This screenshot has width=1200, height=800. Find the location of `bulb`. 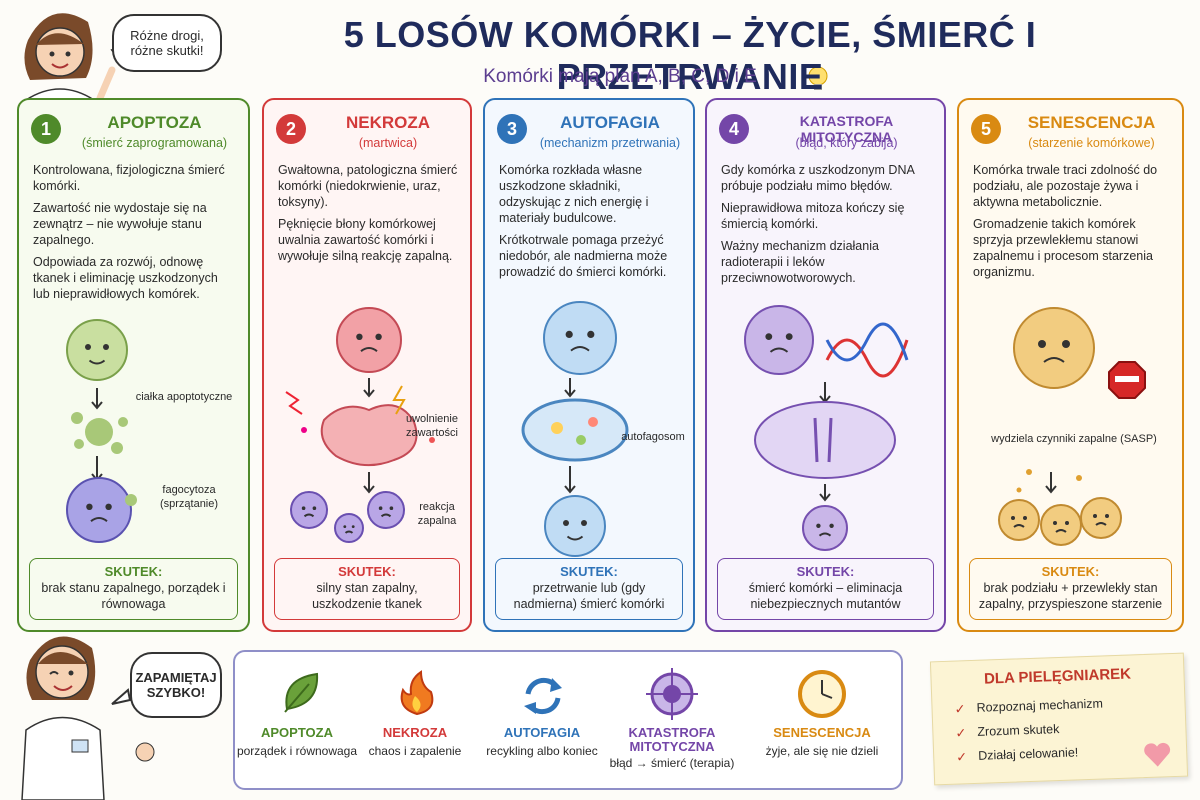

bulb is located at coordinates (818, 78).